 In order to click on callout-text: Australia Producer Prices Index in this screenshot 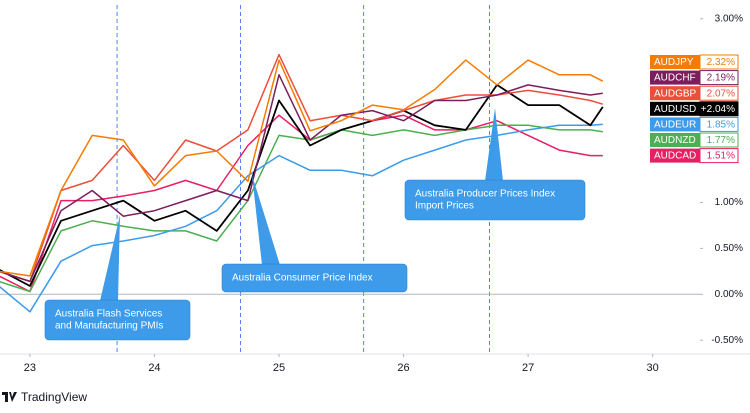, I will do `click(485, 194)`.